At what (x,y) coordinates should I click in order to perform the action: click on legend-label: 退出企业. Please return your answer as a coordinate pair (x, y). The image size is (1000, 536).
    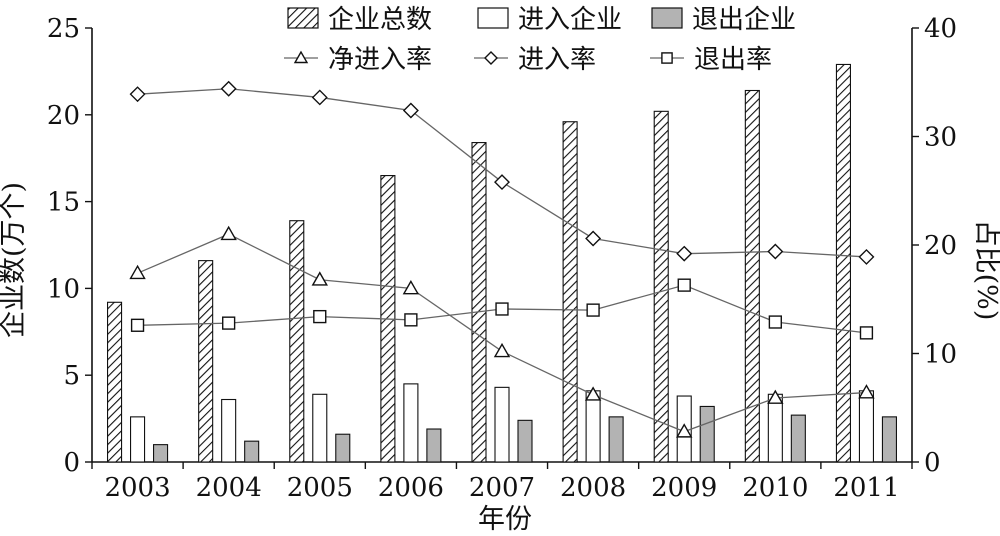
    Looking at the image, I should click on (744, 20).